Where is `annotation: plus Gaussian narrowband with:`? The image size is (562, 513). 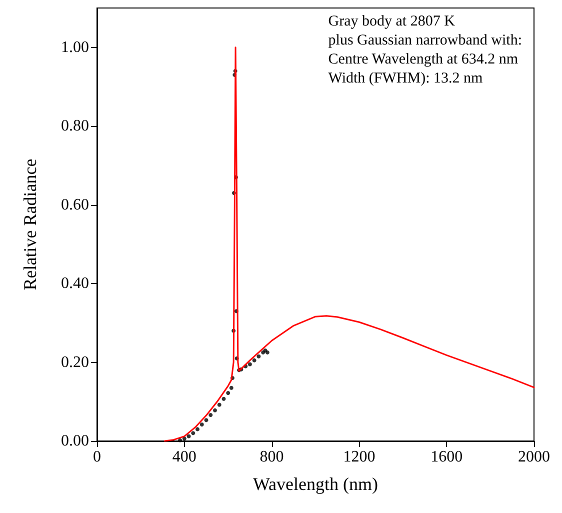
annotation: plus Gaussian narrowband with: is located at coordinates (425, 40).